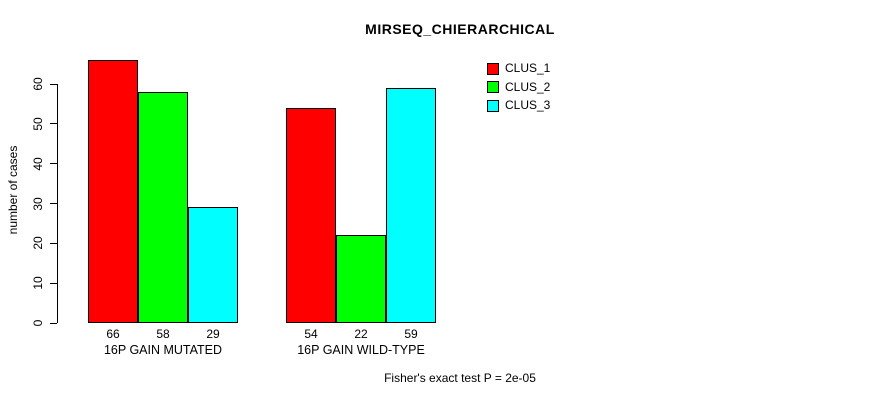 The height and width of the screenshot is (400, 890). Describe the element at coordinates (163, 334) in the screenshot. I see `bar-value-label: 58` at that location.